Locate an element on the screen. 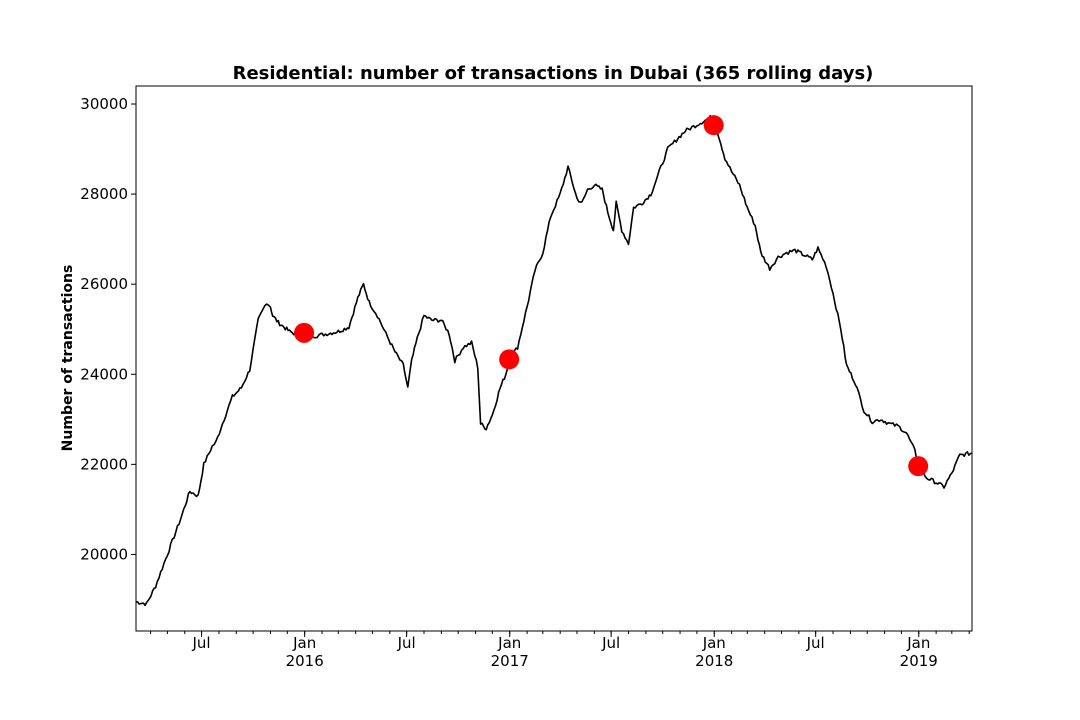 The height and width of the screenshot is (720, 1080). x-tick-label-0: Jul is located at coordinates (201, 643).